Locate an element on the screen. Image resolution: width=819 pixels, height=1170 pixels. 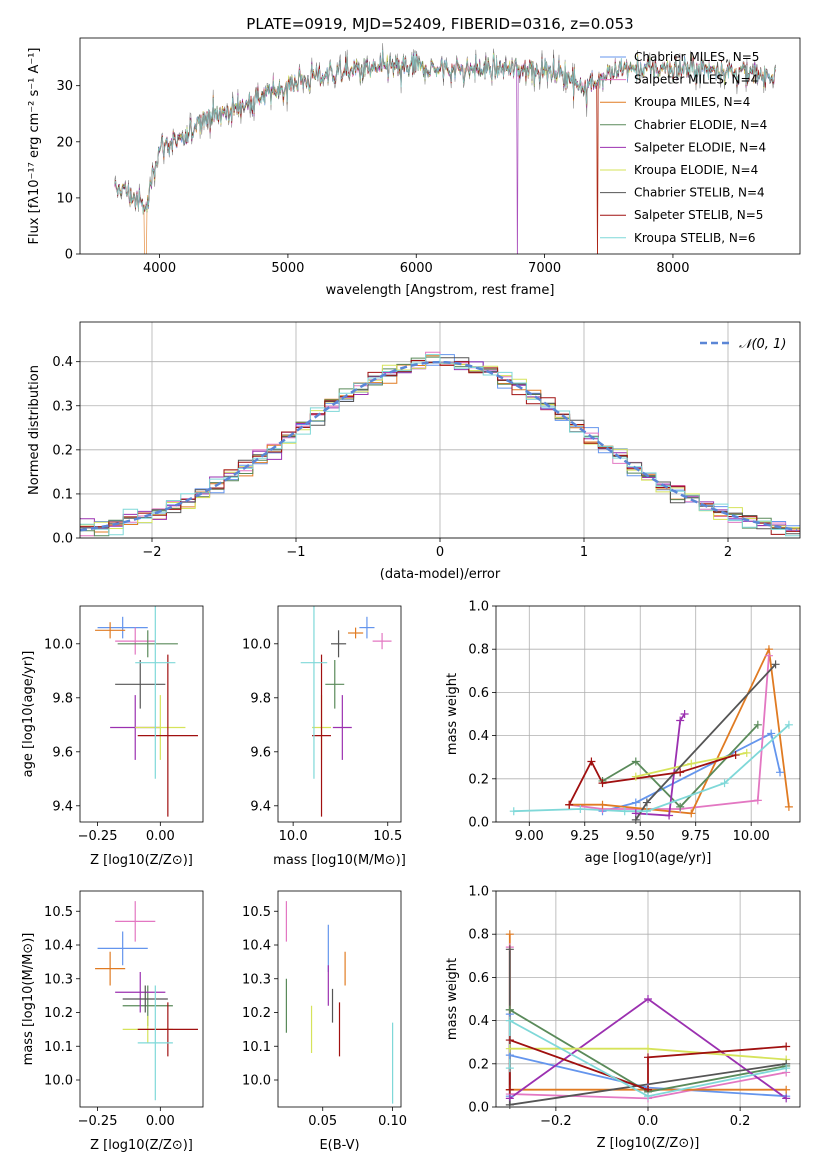
x-tick-label: 9.50 is located at coordinates (640, 836).